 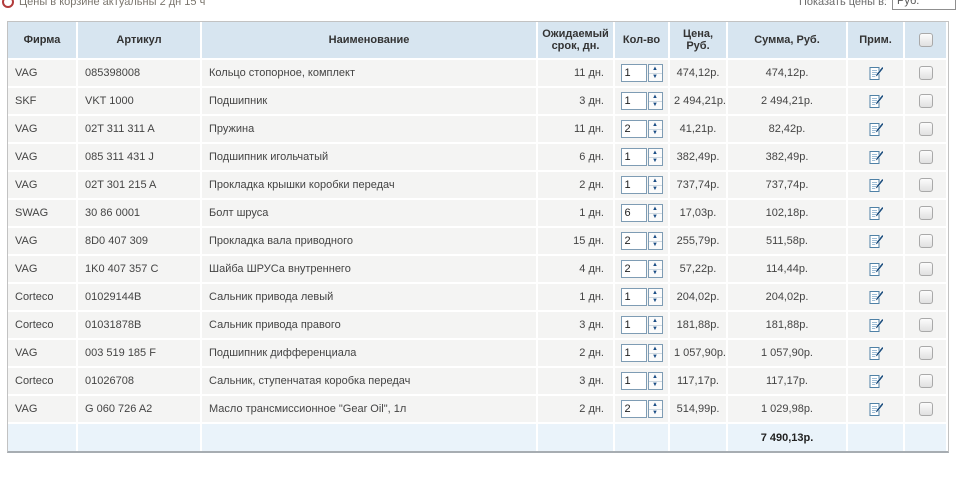 What do you see at coordinates (370, 242) in the screenshot?
I see `product-name-cell: Прокладка вала приводного` at bounding box center [370, 242].